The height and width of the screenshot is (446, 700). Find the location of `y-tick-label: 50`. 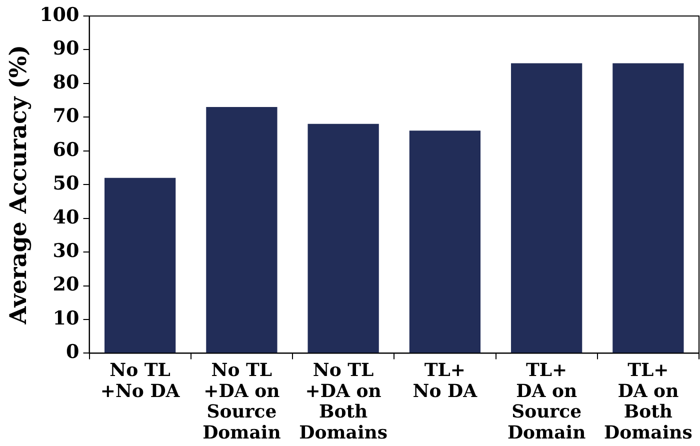

y-tick-label: 50 is located at coordinates (66, 183).